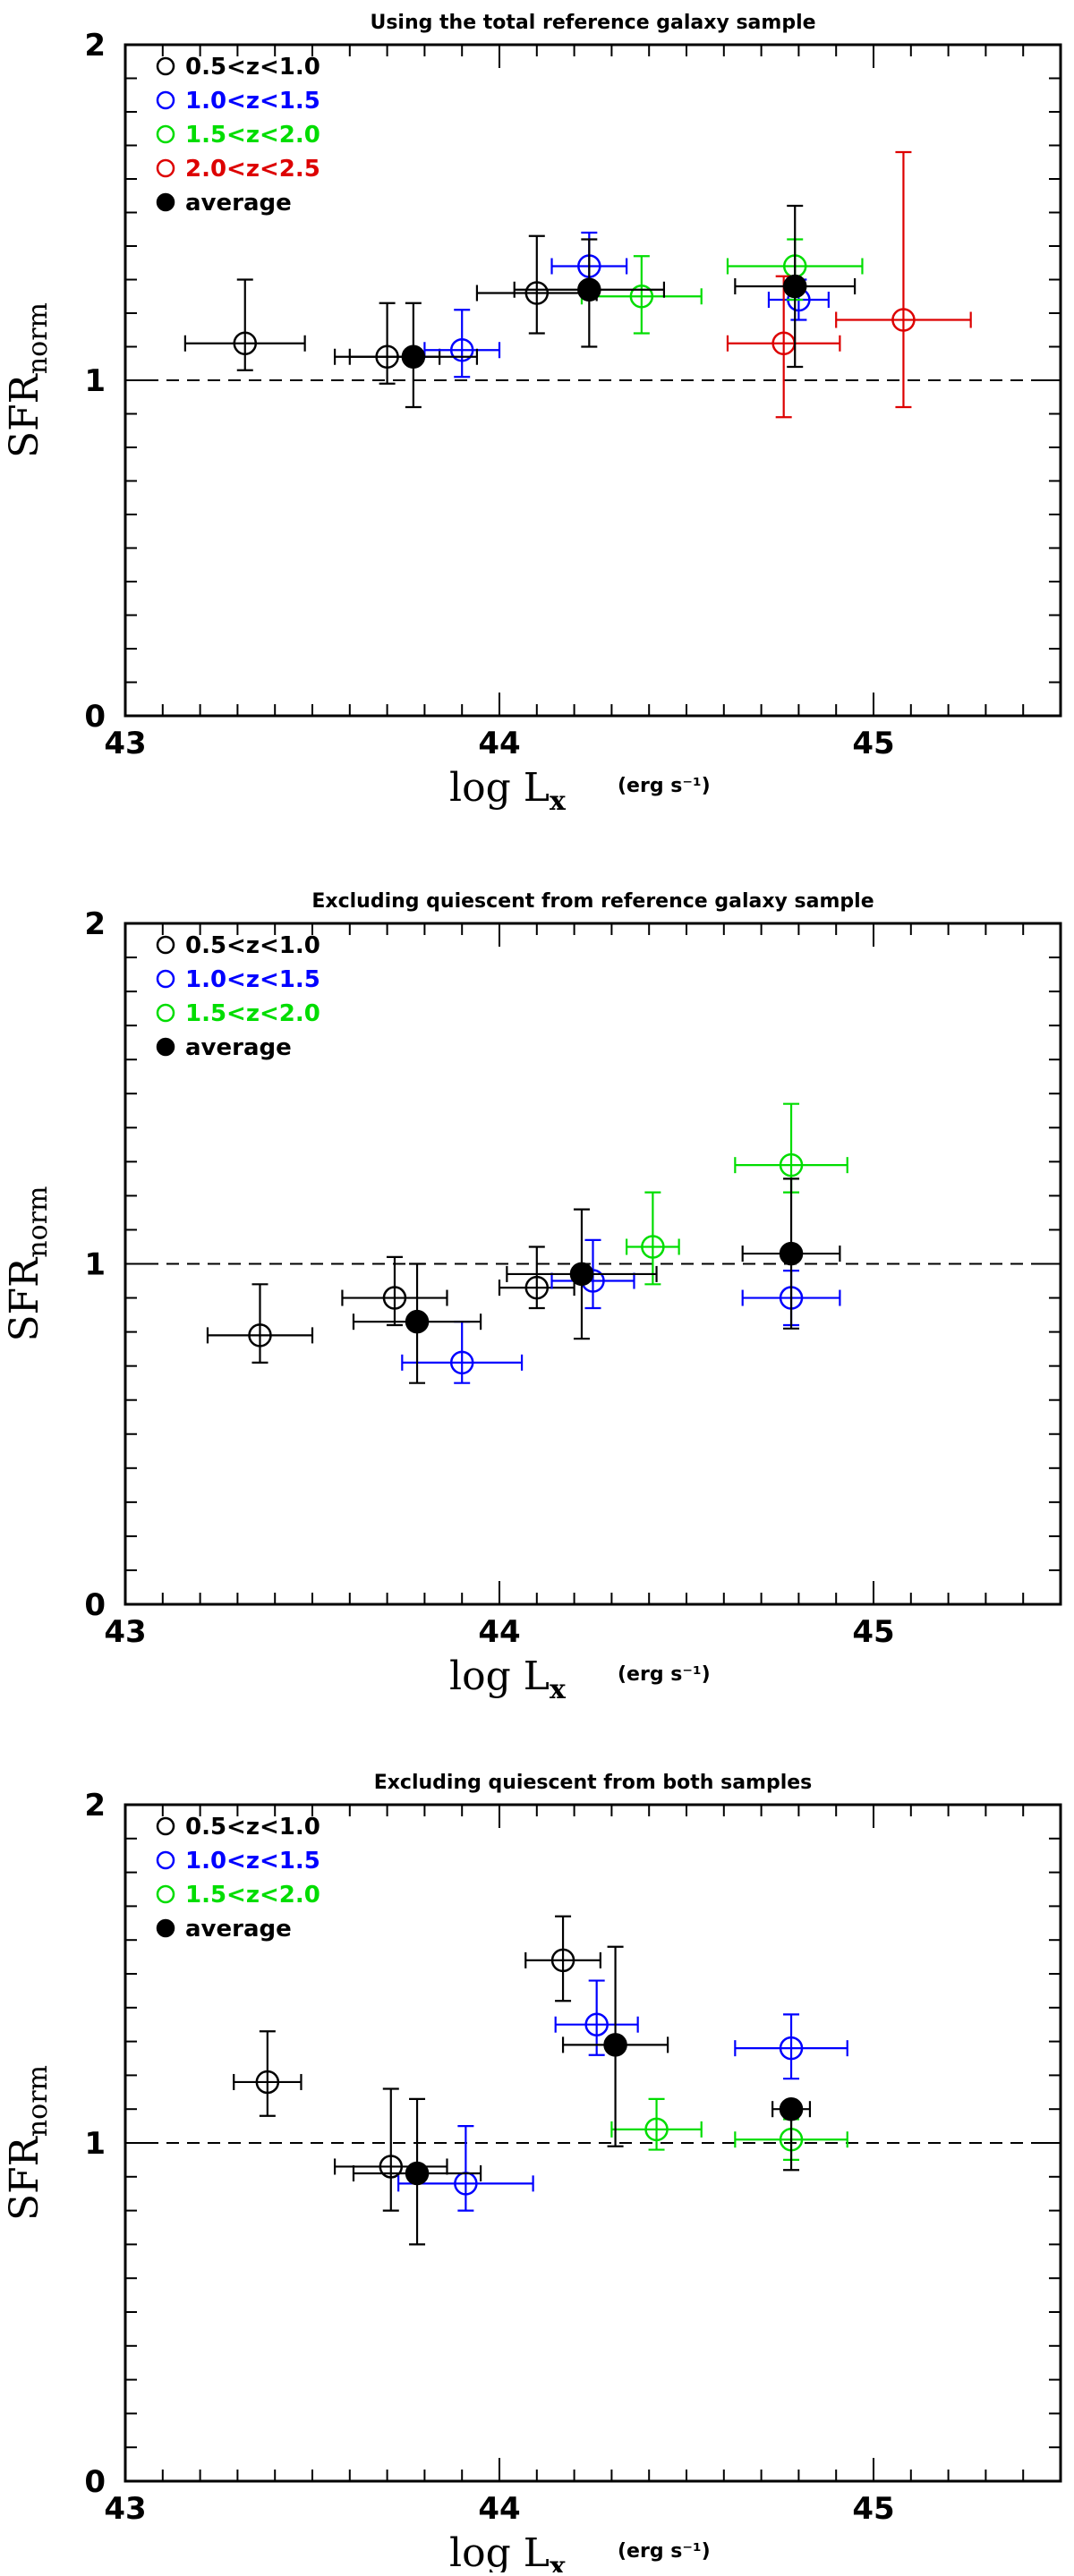 The height and width of the screenshot is (2576, 1074). Describe the element at coordinates (592, 23) in the screenshot. I see `chart-title: Using the total reference galaxy sample` at that location.